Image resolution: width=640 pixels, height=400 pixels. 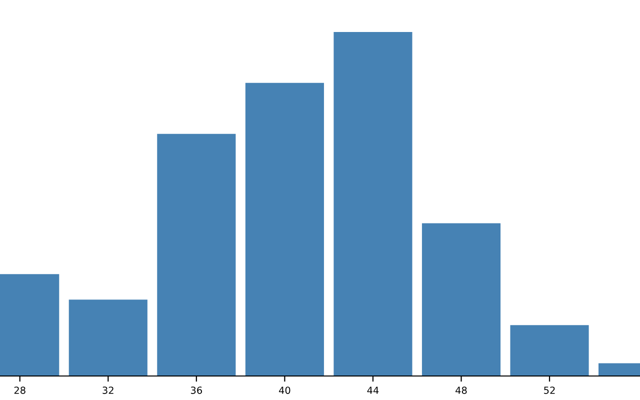 I want to click on x-tick-label: 36, so click(x=196, y=390).